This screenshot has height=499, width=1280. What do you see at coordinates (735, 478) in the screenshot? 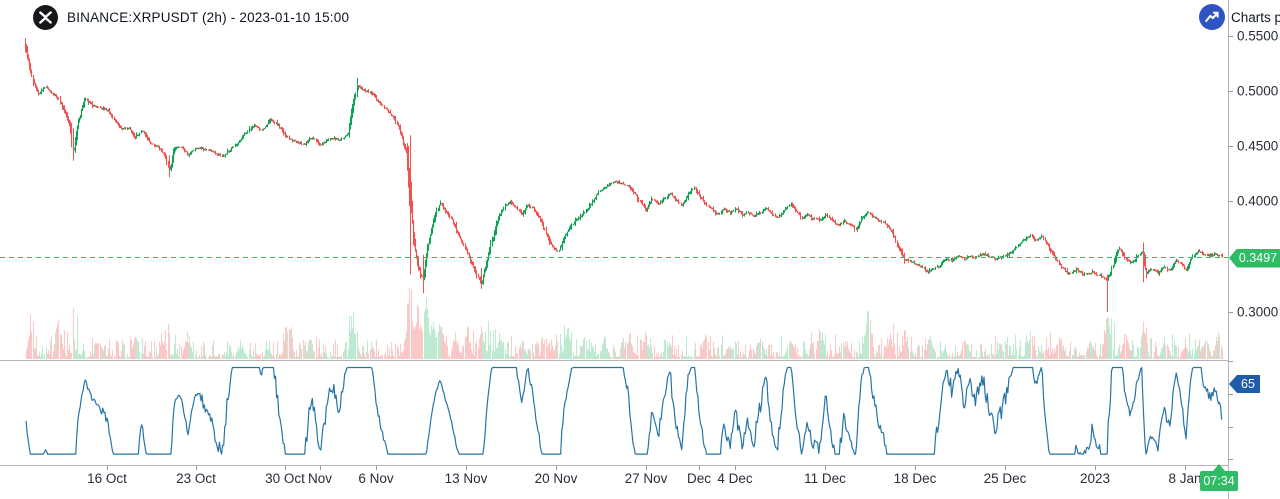
I see `time-axis-label: 4 Dec` at bounding box center [735, 478].